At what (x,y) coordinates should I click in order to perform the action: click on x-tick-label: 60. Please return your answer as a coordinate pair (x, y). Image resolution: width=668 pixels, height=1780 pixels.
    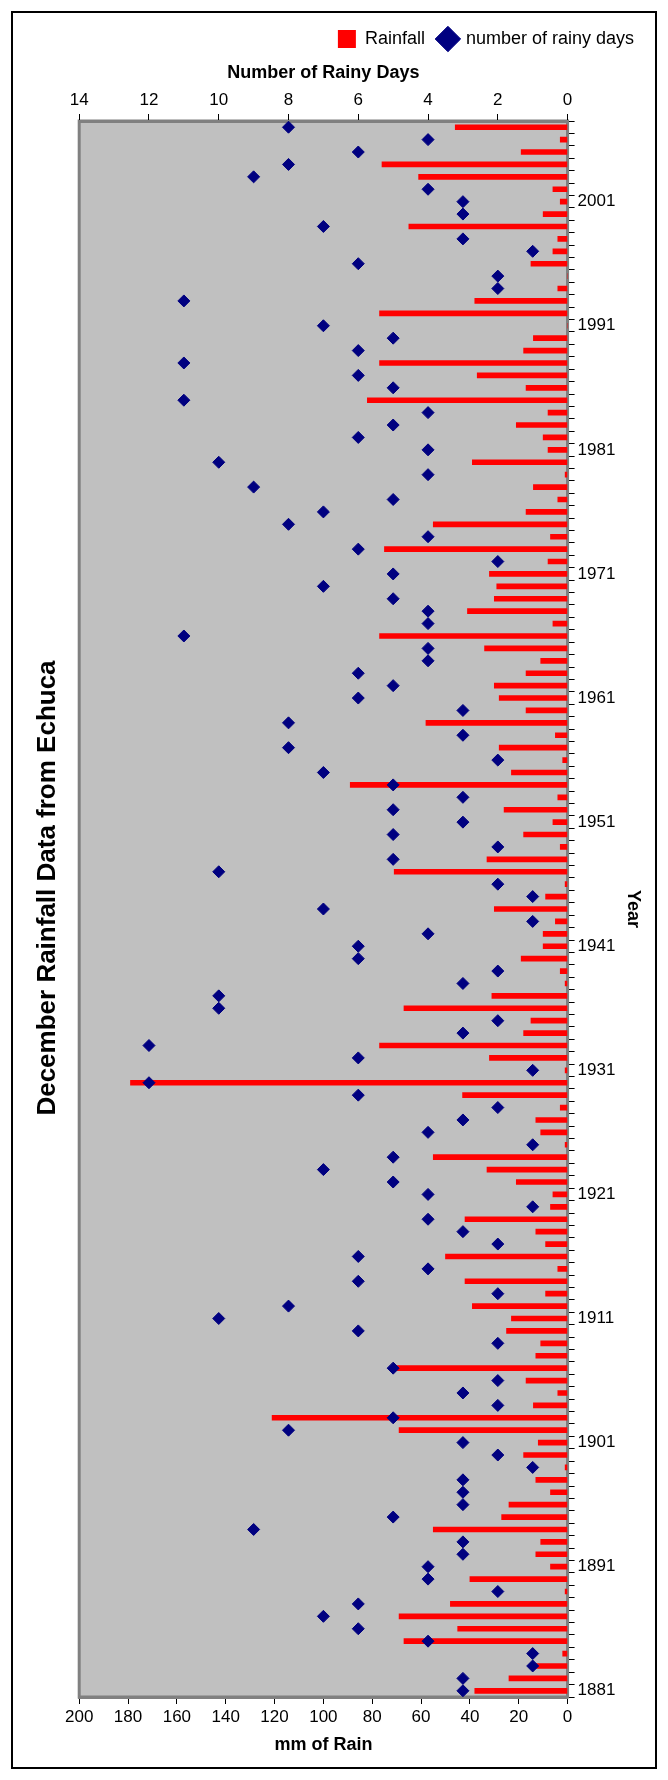
    Looking at the image, I should click on (421, 1716).